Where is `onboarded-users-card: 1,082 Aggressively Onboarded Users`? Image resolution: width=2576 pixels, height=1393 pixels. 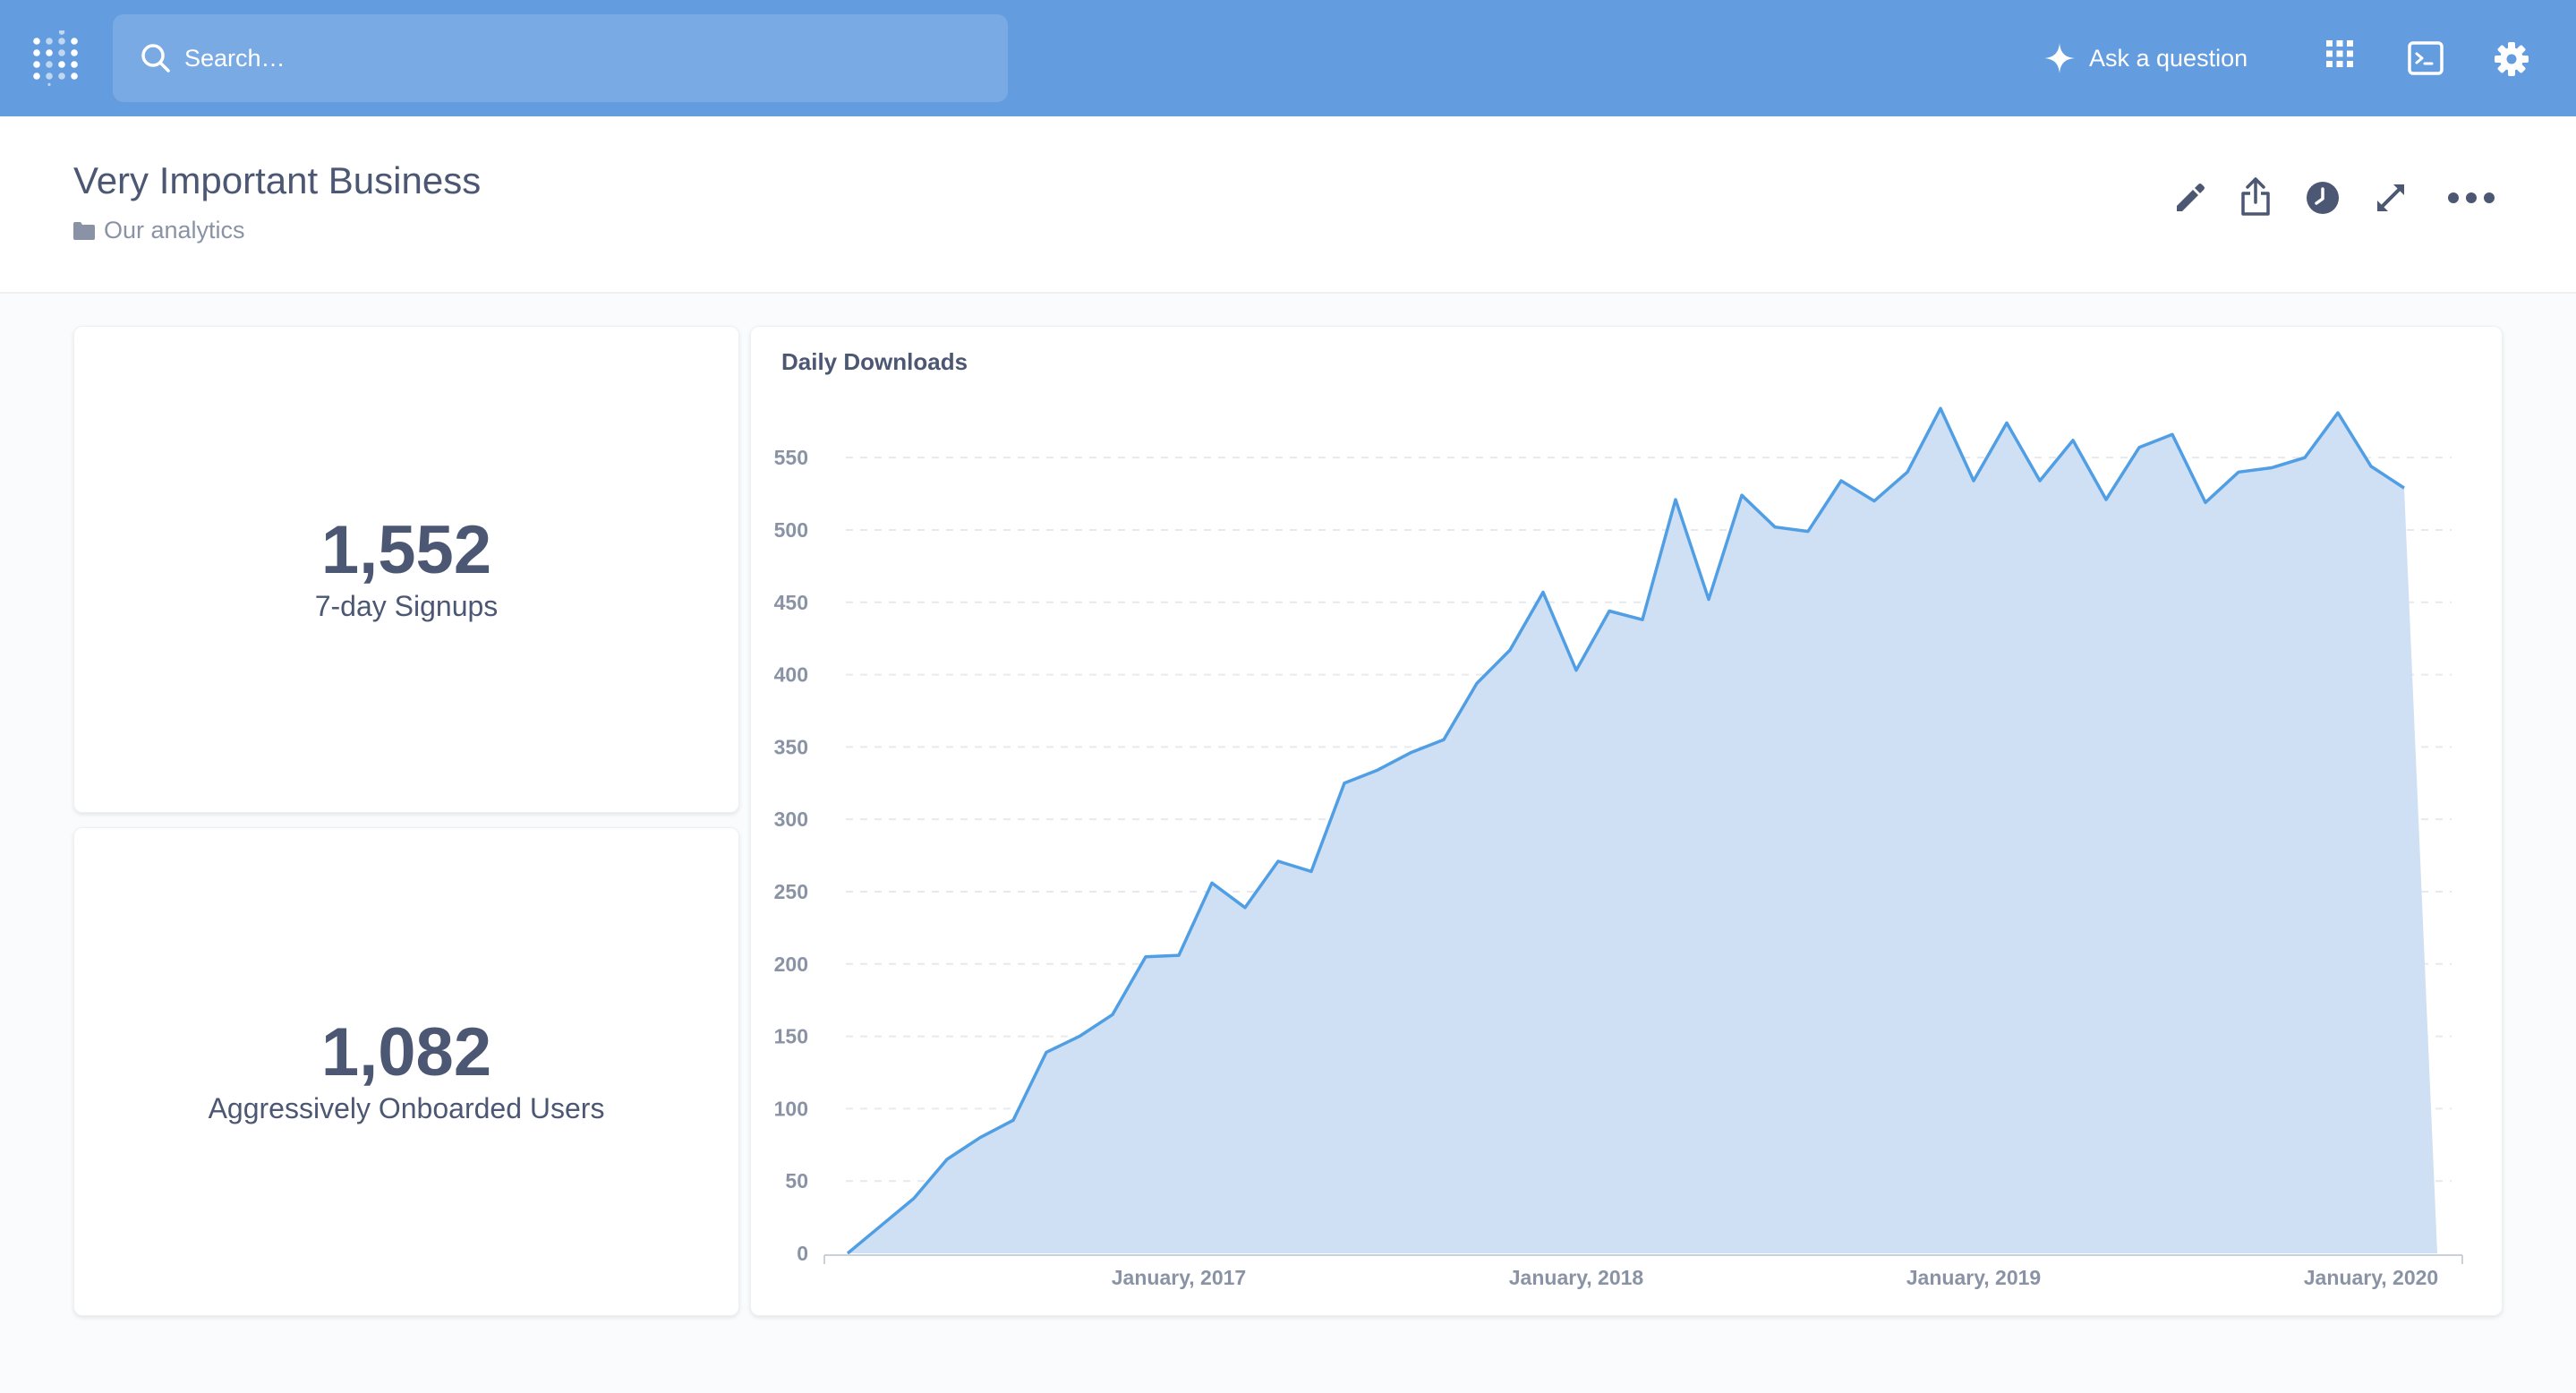
onboarded-users-card: 1,082 Aggressively Onboarded Users is located at coordinates (406, 1071).